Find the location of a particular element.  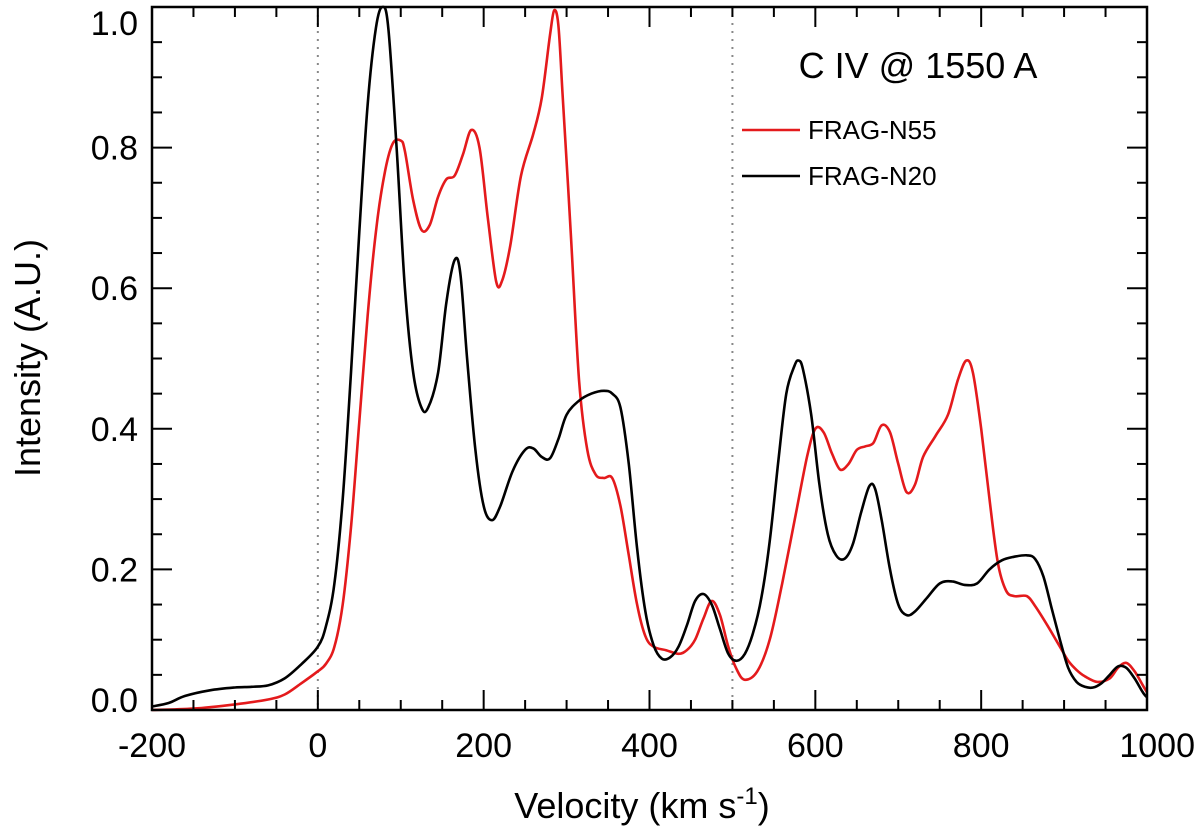

y-tick-label: 0.6 is located at coordinates (114, 289).